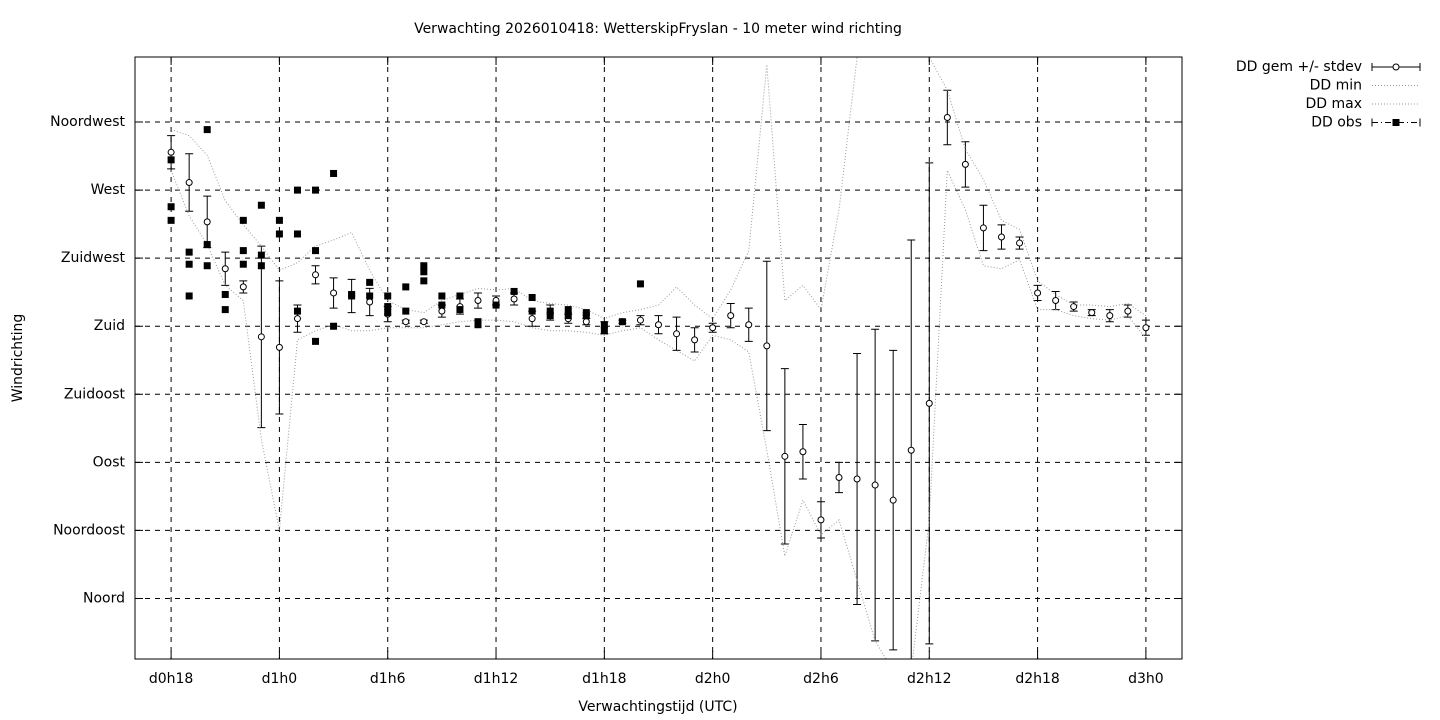 This screenshot has width=1440, height=720. What do you see at coordinates (657, 707) in the screenshot?
I see `x-axis-label: Verwachtingstijd (UTC)` at bounding box center [657, 707].